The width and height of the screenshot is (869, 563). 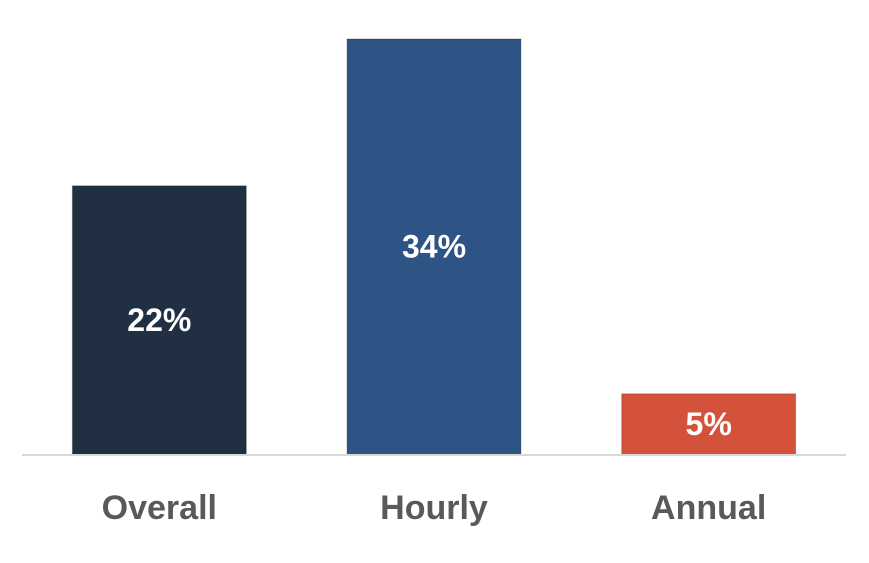 I want to click on value-label: 34%, so click(x=434, y=246).